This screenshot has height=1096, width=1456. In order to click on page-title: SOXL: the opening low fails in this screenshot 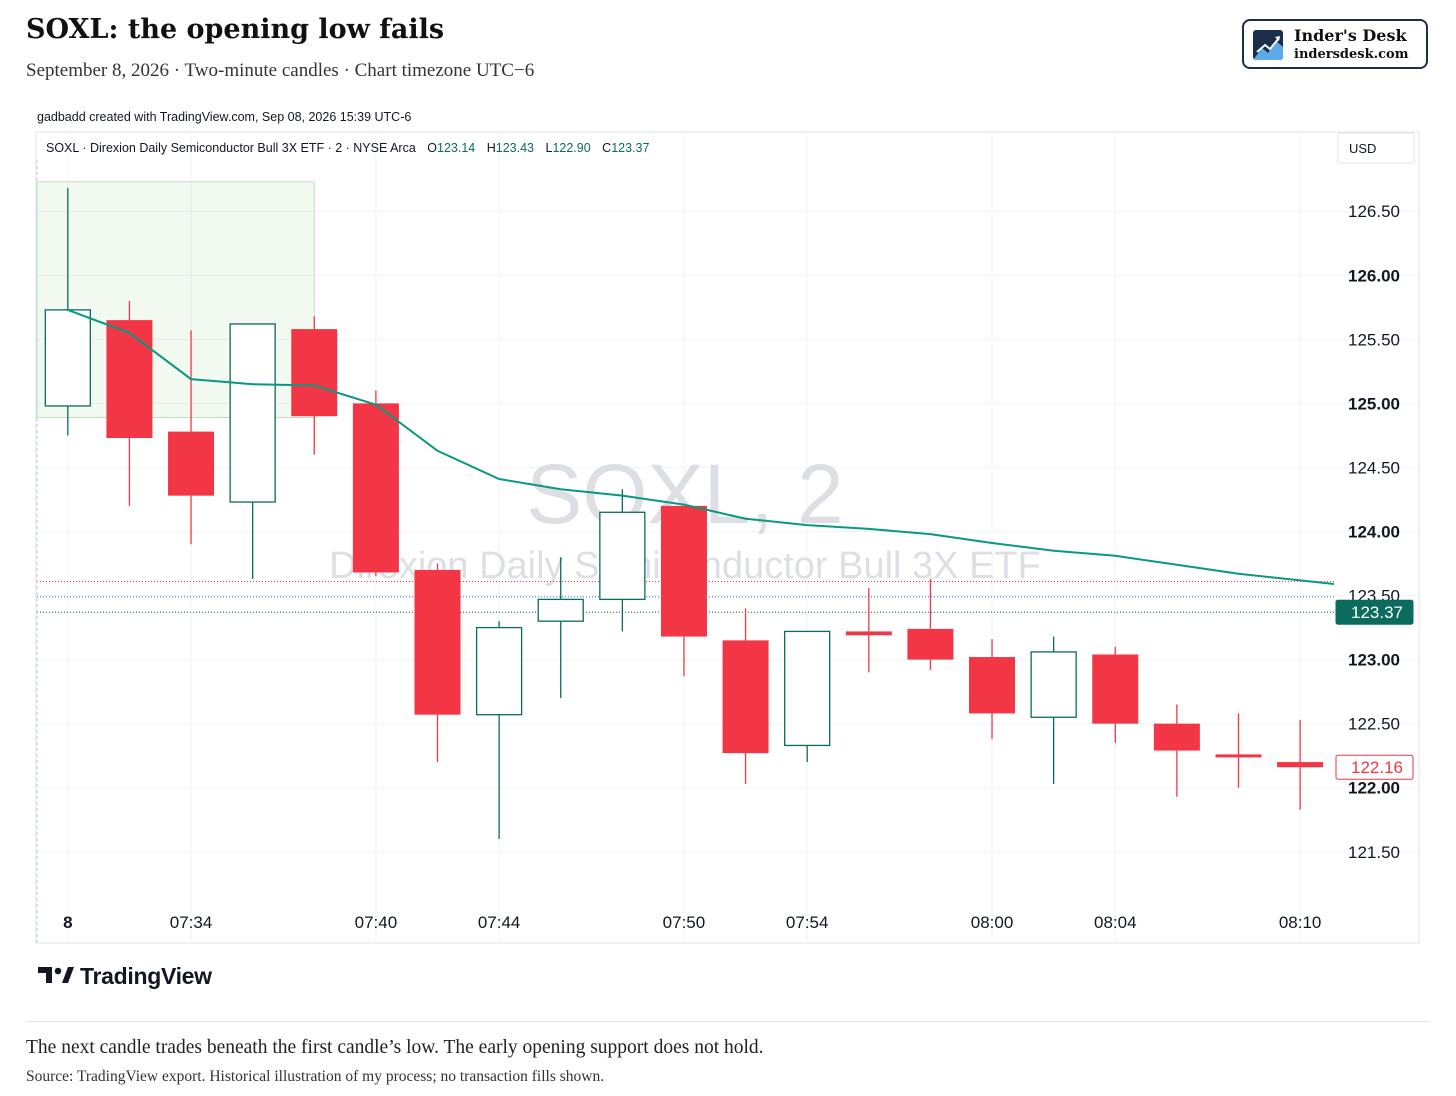, I will do `click(235, 29)`.